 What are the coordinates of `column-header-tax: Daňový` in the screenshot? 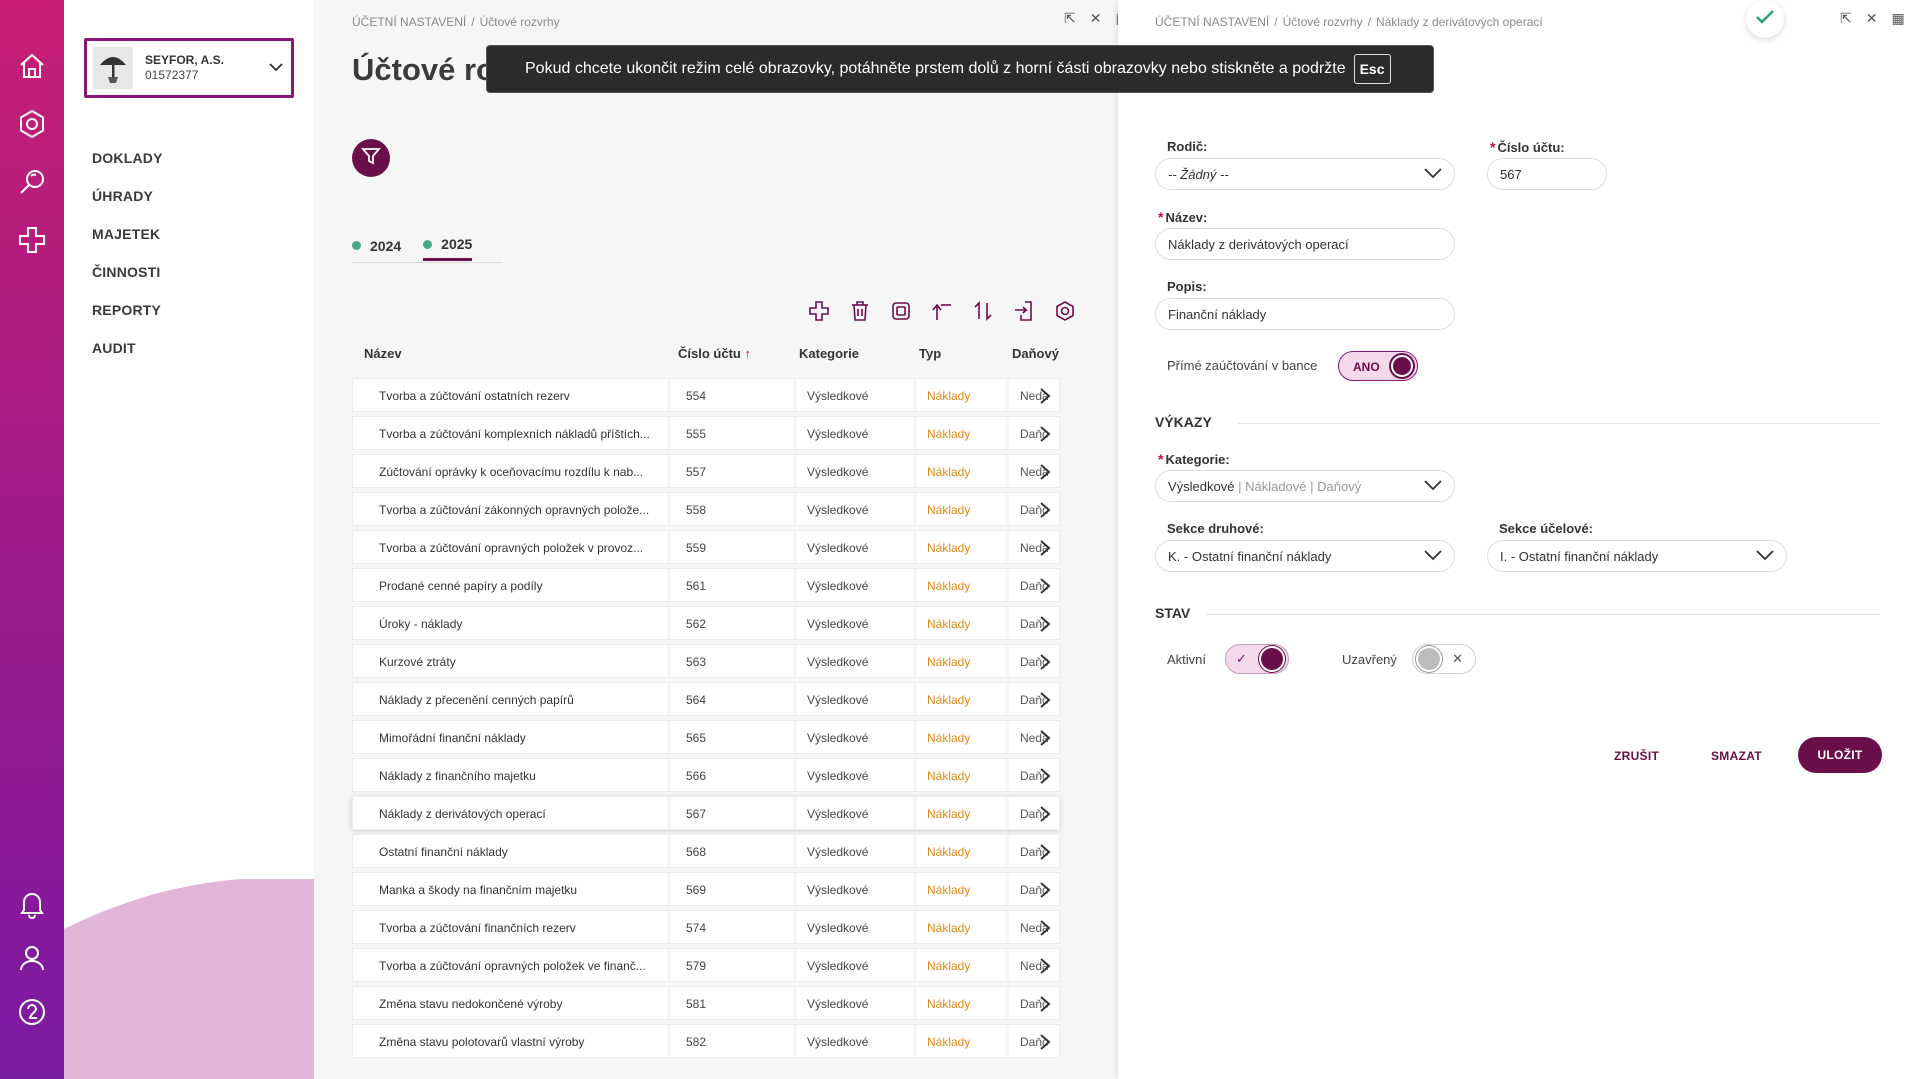 It's located at (1035, 353).